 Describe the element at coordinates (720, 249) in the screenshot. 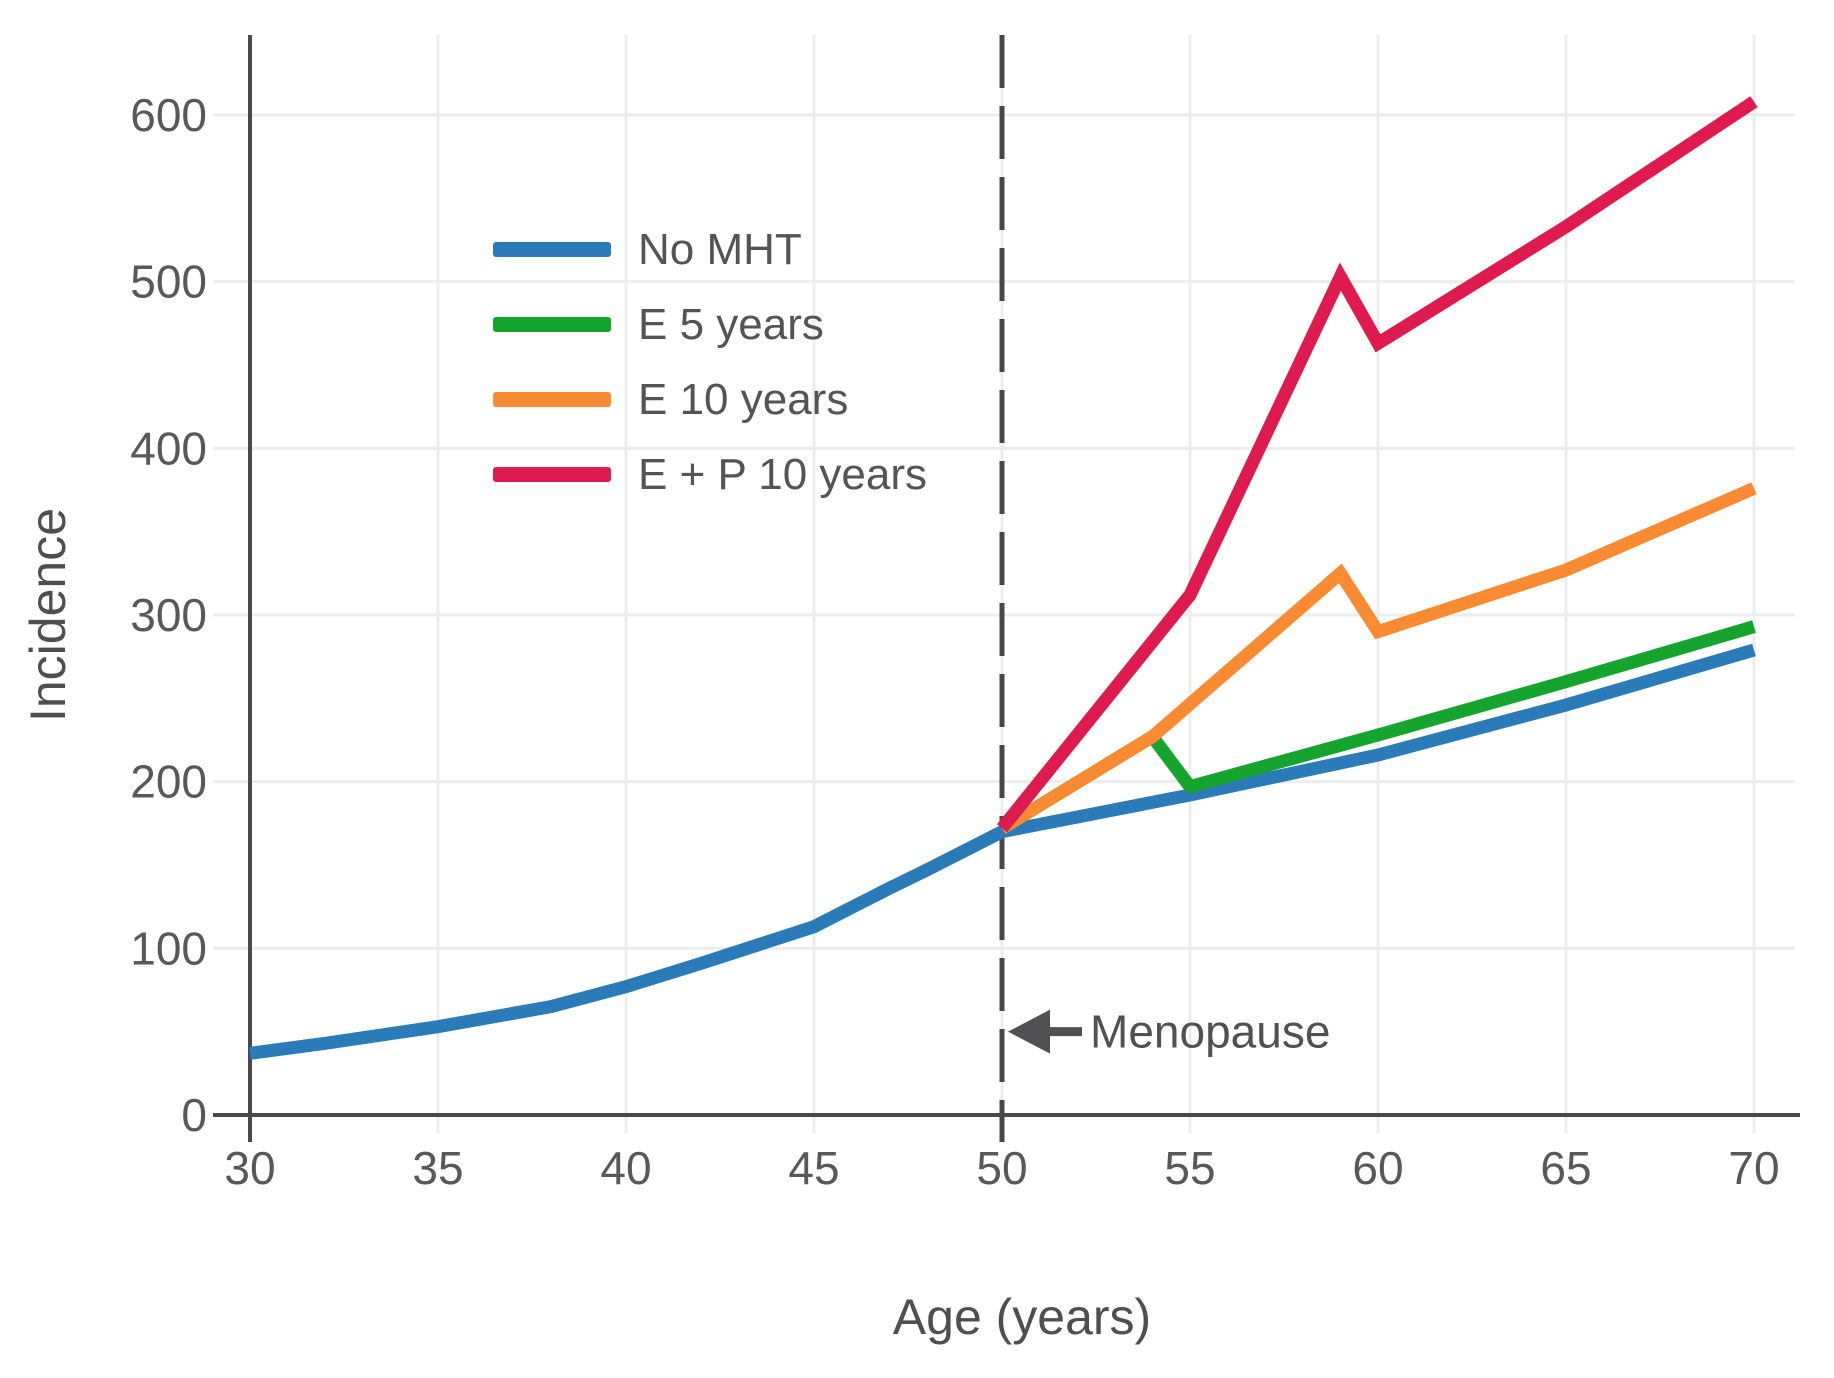

I see `legend-label-no-mht: No MHT` at that location.